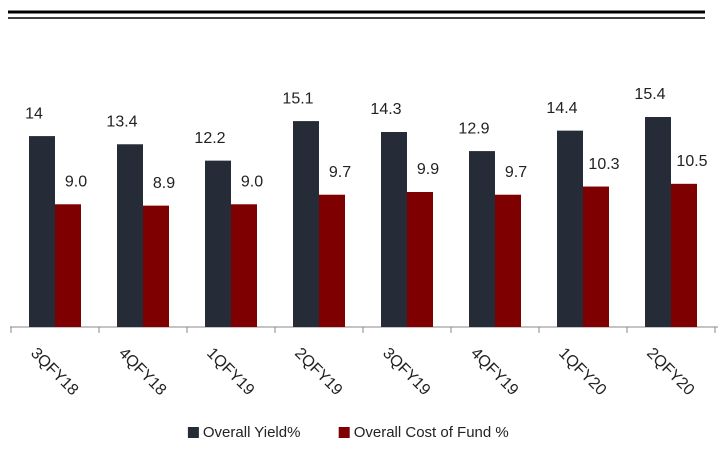 This screenshot has width=727, height=471. I want to click on data-label: 9.9, so click(428, 169).